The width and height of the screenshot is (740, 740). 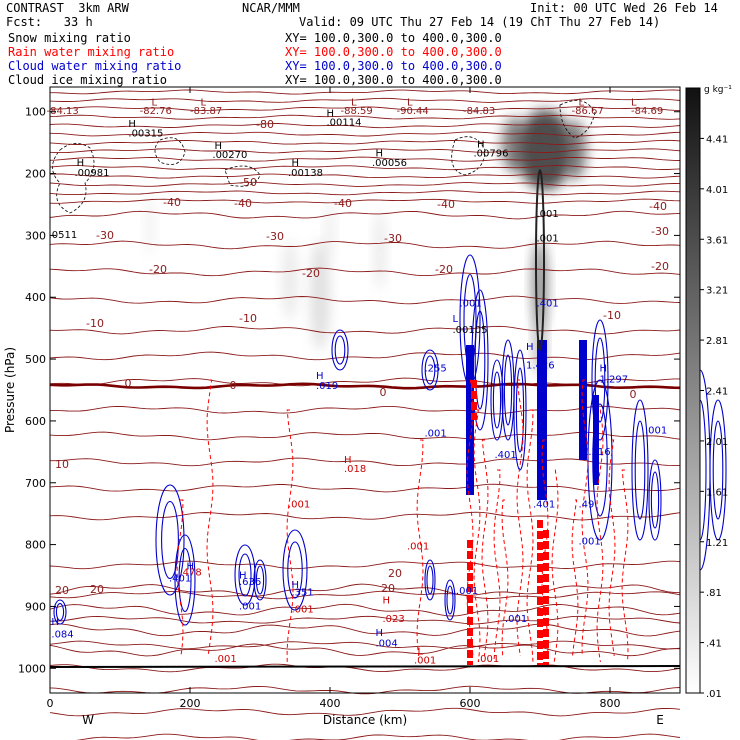 I want to click on x-tick-label: 800, so click(x=610, y=703).